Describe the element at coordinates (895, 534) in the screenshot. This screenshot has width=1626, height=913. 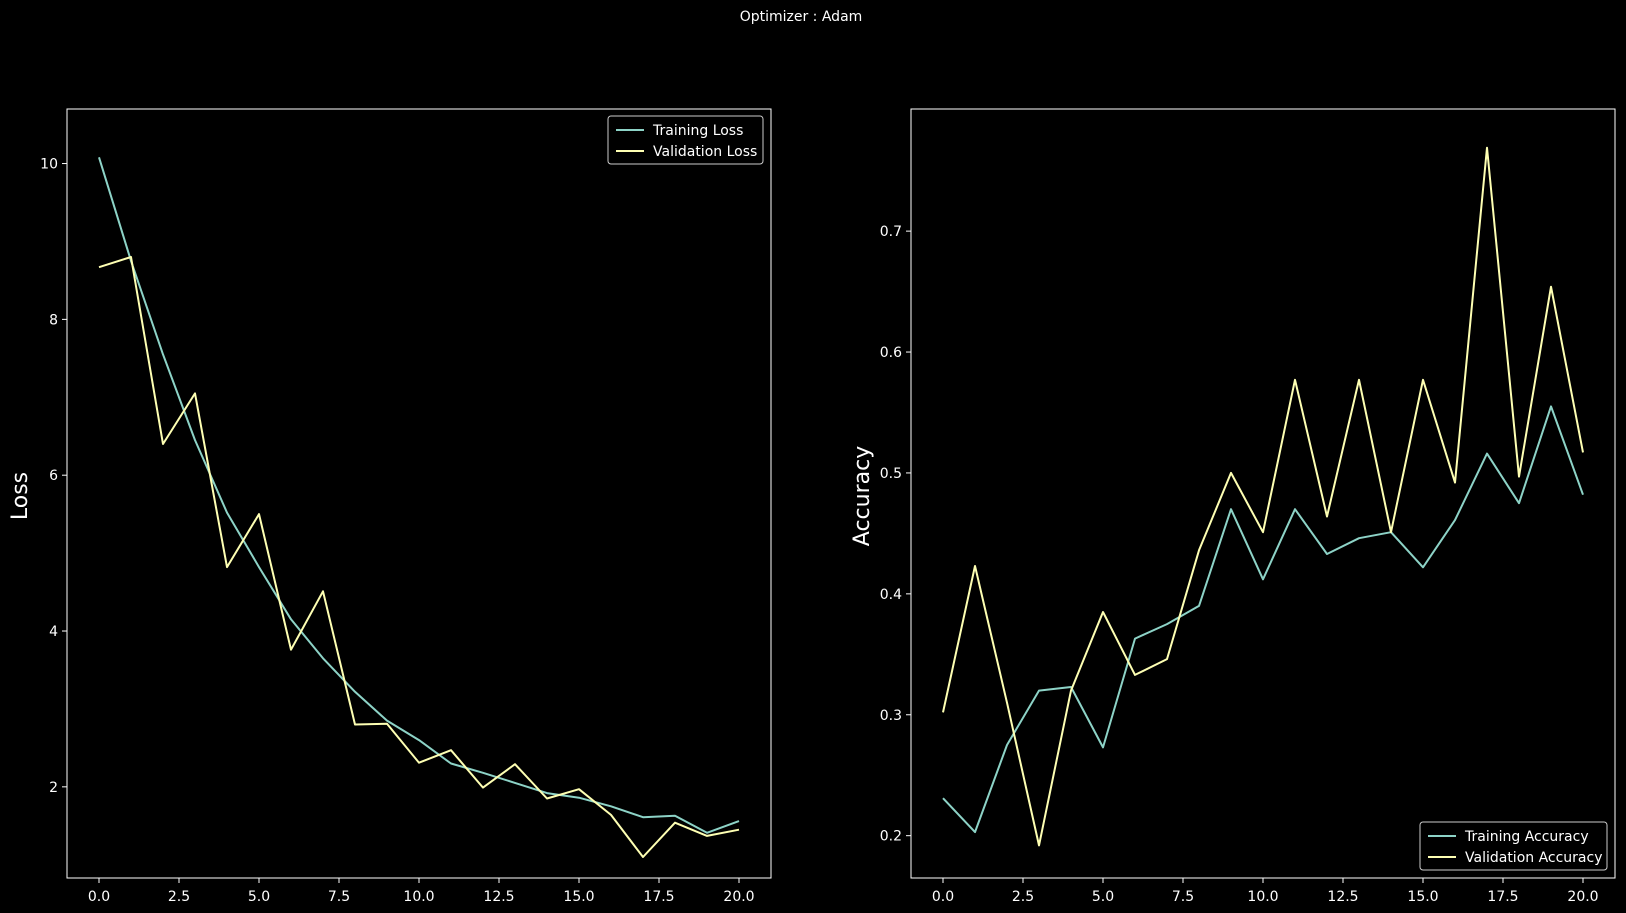
I see `accuracy-y-axis: 0.2 0.3 0.4 0.5 0.6 0.7` at that location.